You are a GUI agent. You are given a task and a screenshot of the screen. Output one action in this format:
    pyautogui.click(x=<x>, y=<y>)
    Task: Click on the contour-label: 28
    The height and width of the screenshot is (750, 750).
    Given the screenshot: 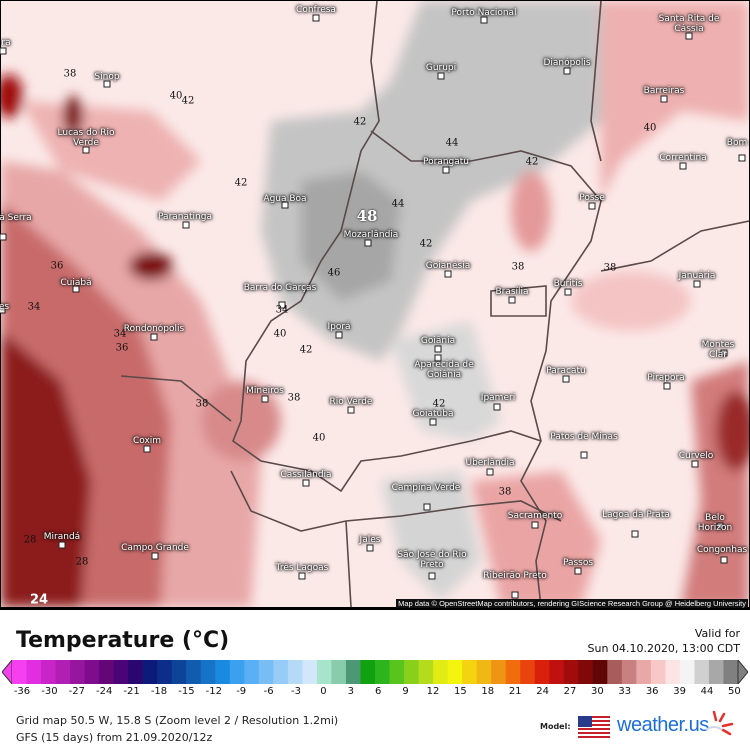 What is the action you would take?
    pyautogui.click(x=30, y=540)
    